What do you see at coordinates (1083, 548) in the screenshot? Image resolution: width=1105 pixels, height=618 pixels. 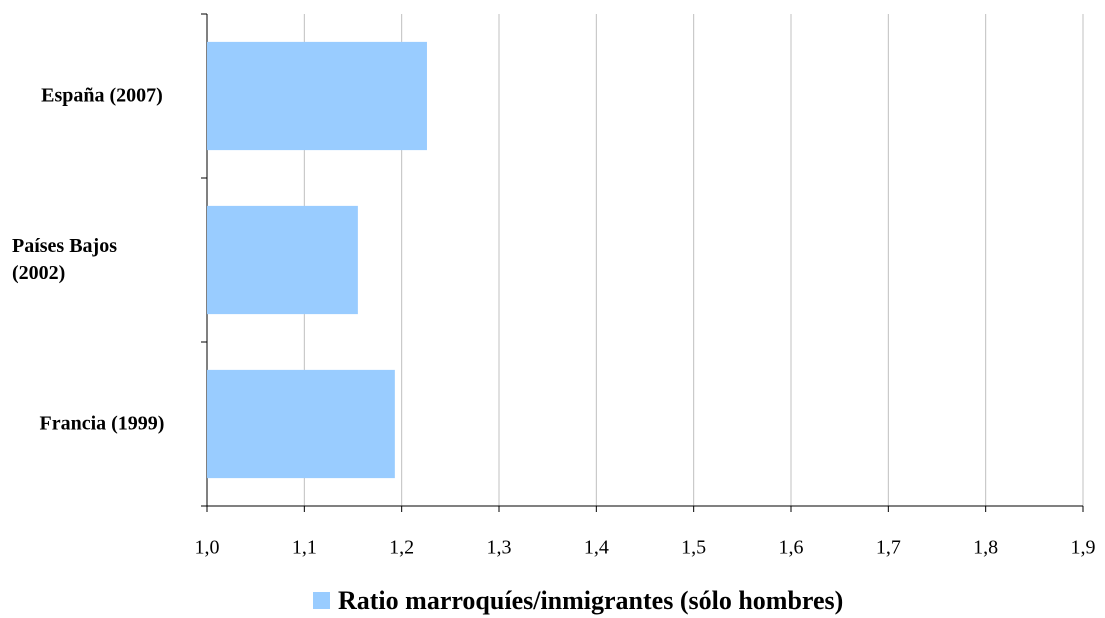 I see `x-tick-label: 1,9` at bounding box center [1083, 548].